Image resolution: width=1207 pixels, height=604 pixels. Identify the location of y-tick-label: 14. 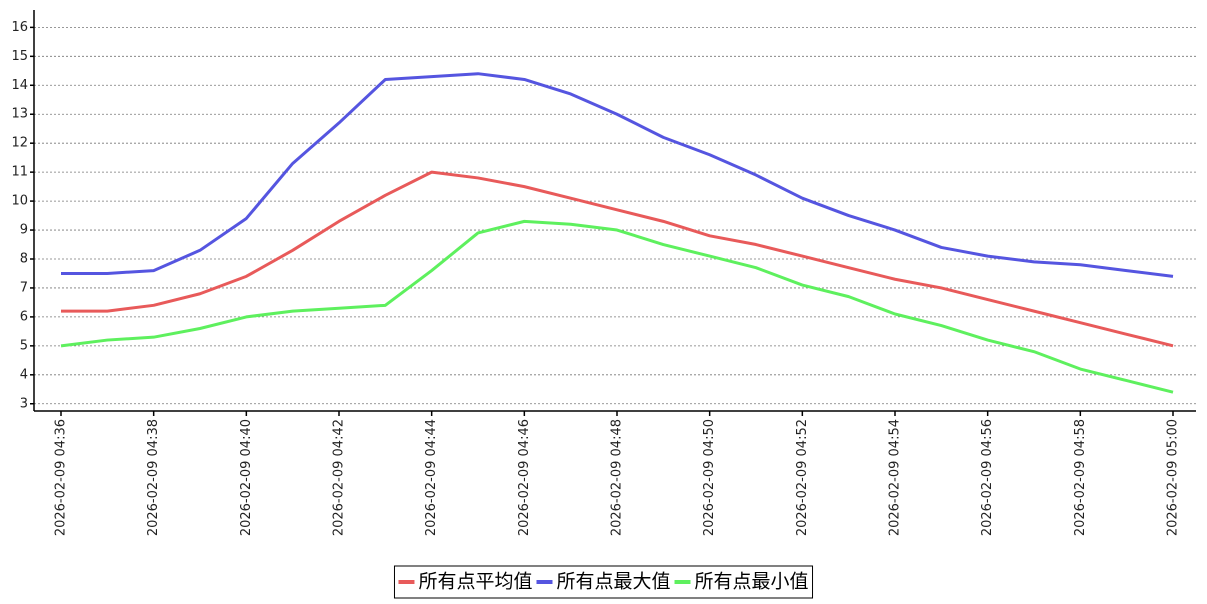
(19, 85).